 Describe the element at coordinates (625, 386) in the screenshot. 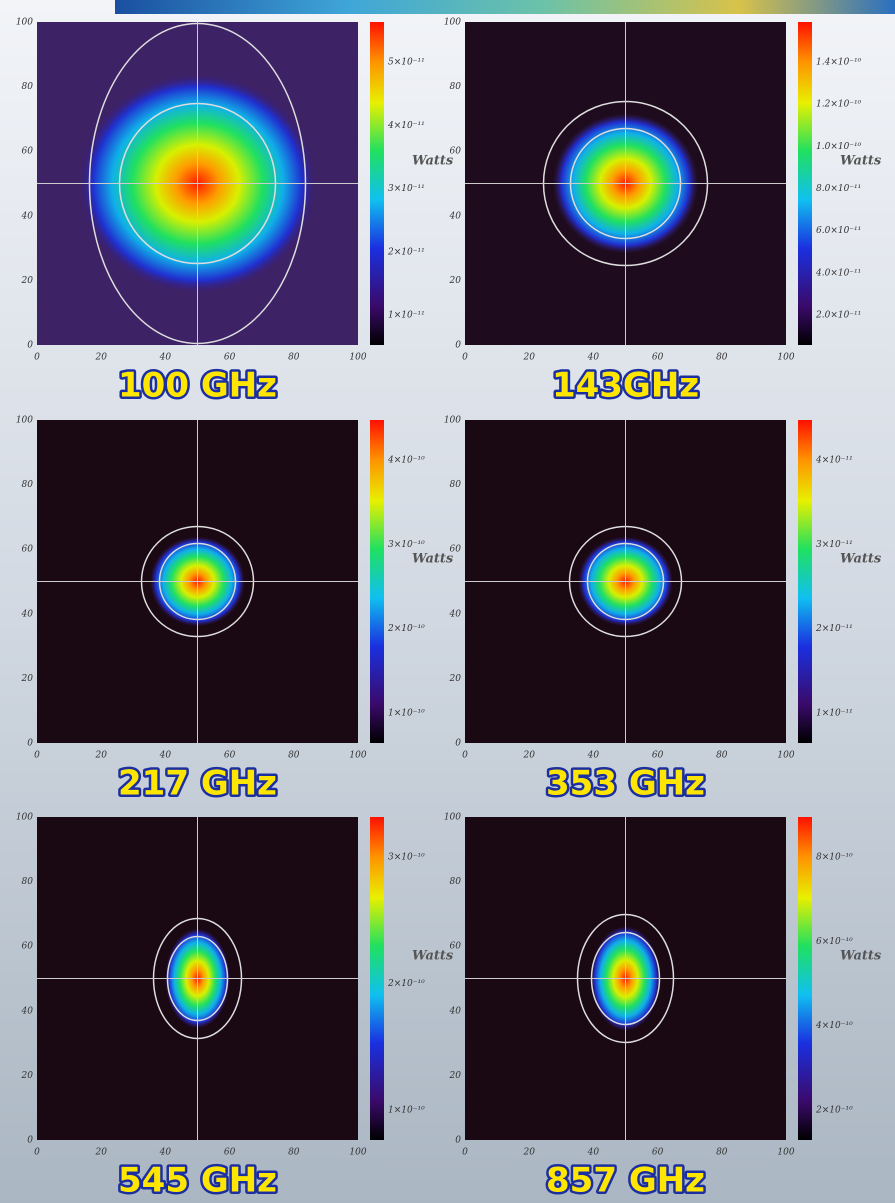

I see `frequency-label: 143GHz` at that location.